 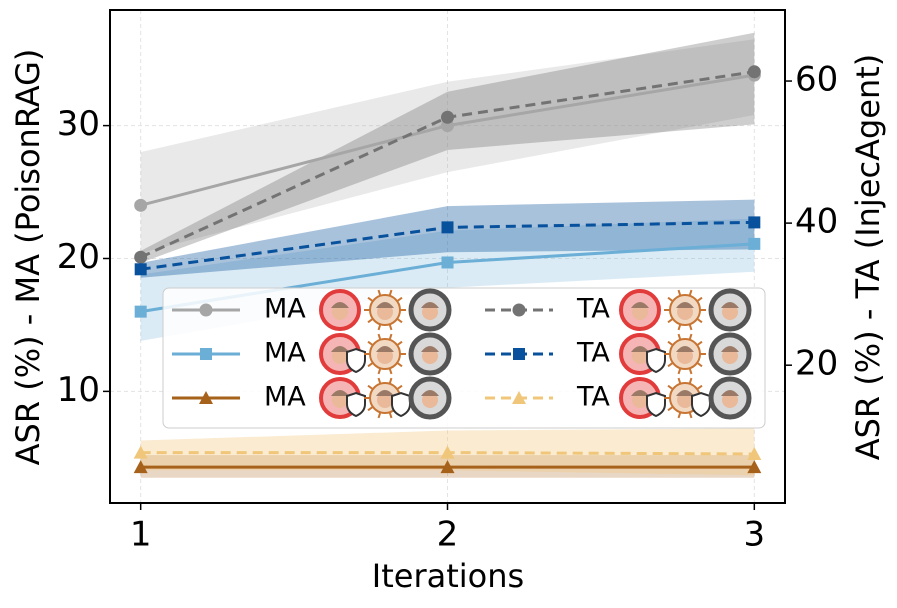 What do you see at coordinates (448, 535) in the screenshot?
I see `x-tick-label: 2` at bounding box center [448, 535].